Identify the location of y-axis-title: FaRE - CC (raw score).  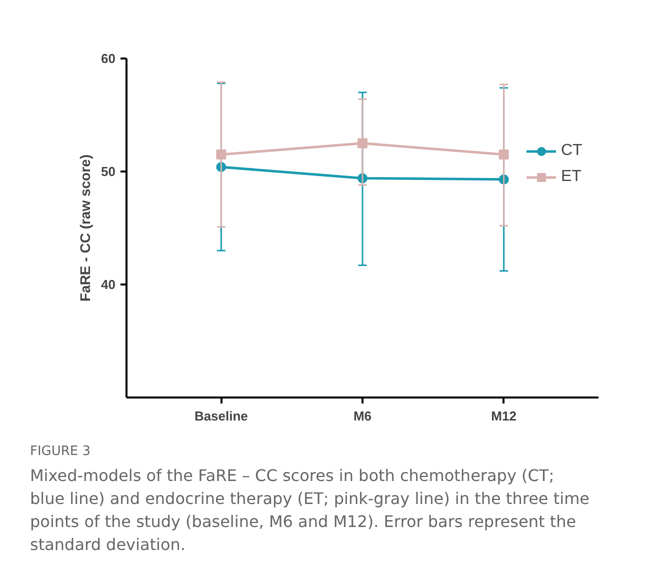
(85, 228).